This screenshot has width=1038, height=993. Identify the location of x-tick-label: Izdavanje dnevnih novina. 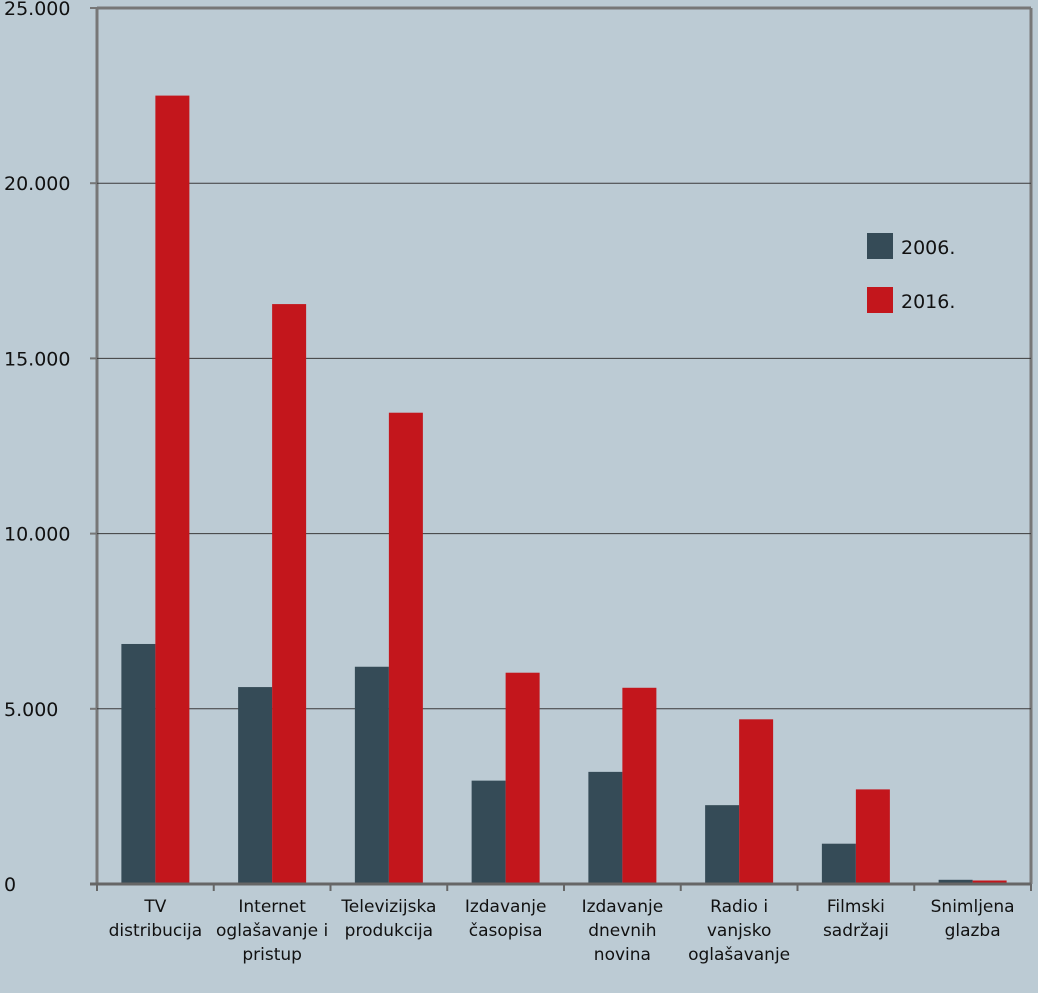
(623, 931).